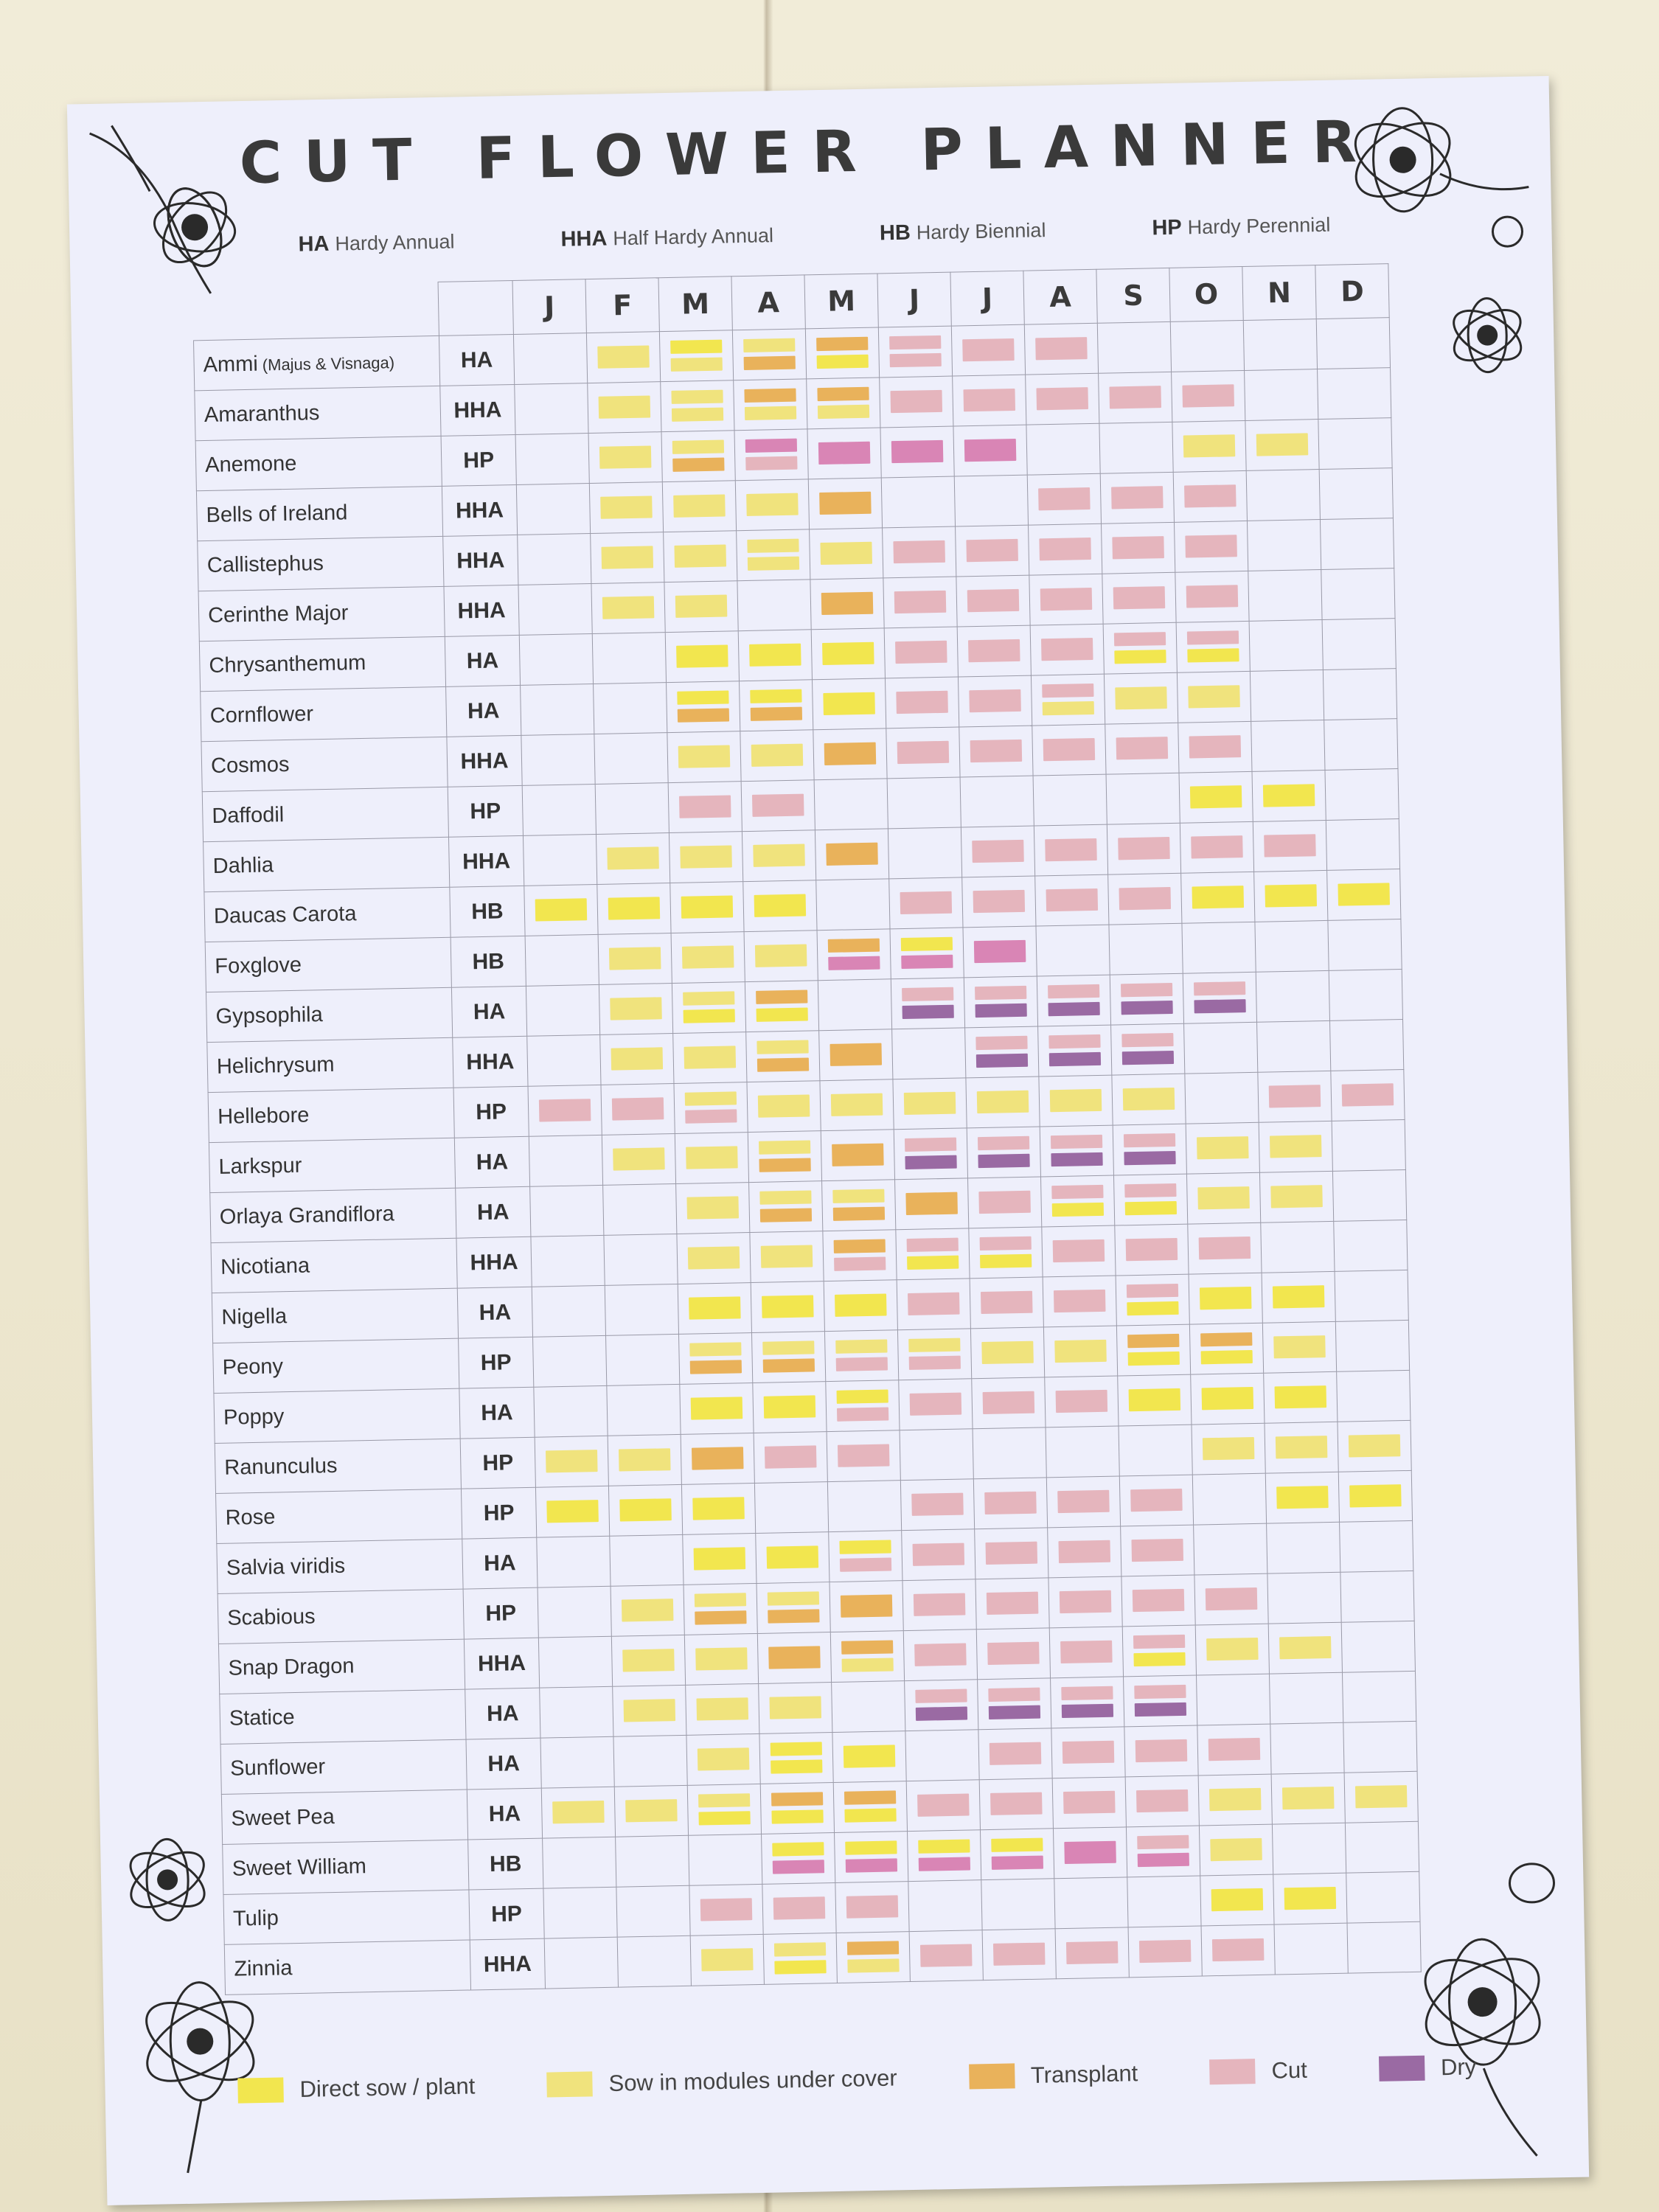  Describe the element at coordinates (285, 915) in the screenshot. I see `plant-name-text: Daucas Carota` at that location.